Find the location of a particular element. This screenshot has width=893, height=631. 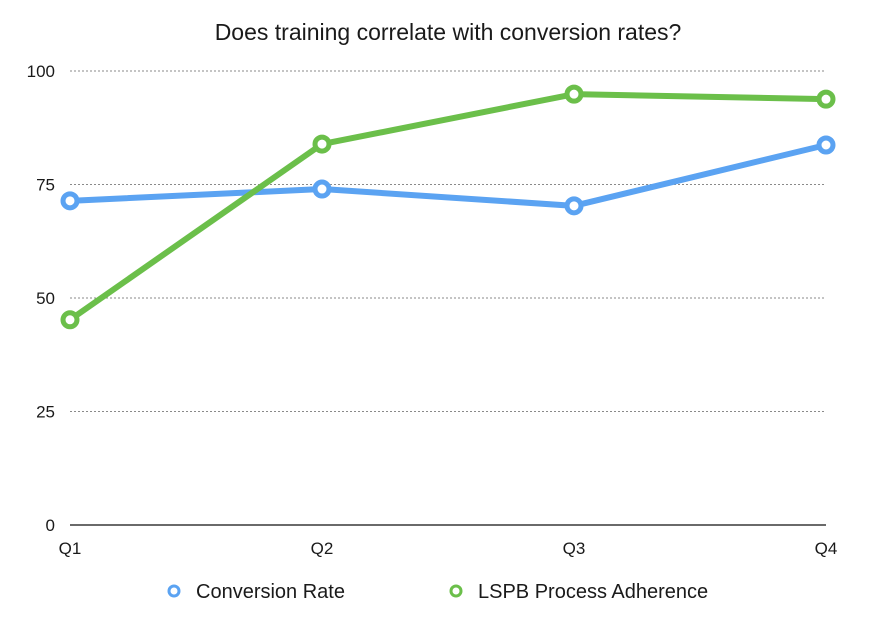

x-tick-label: Q4 is located at coordinates (826, 548).